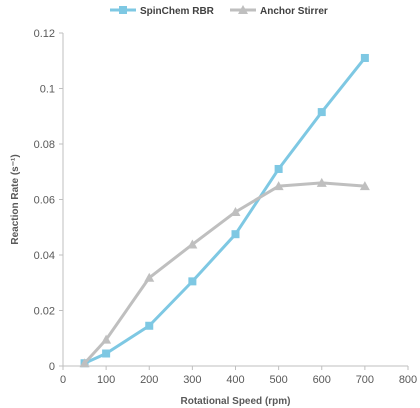  What do you see at coordinates (44, 34) in the screenshot?
I see `y-tick-label: 0.12` at bounding box center [44, 34].